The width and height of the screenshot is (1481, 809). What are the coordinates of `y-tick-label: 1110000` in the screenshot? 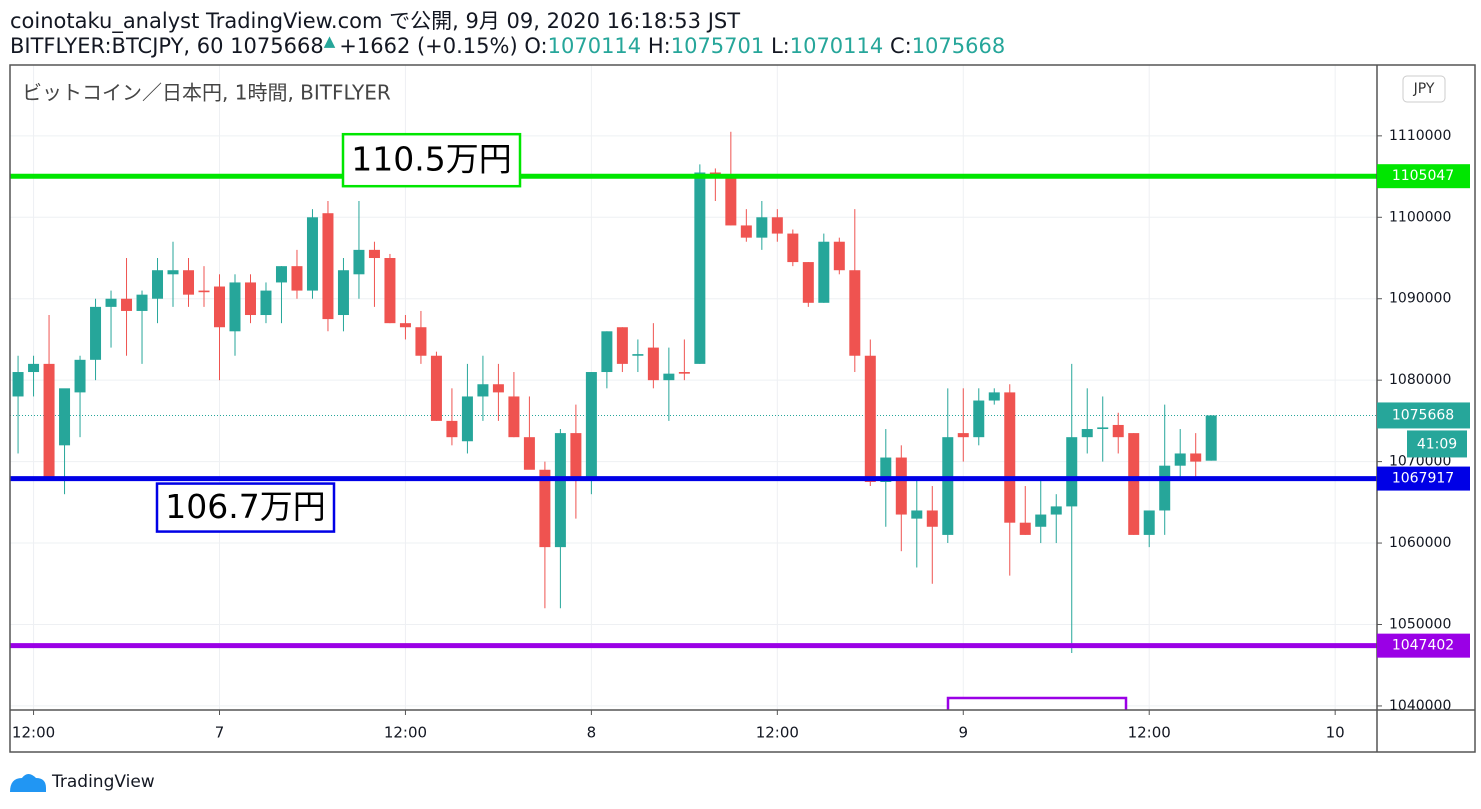 It's located at (1420, 136).